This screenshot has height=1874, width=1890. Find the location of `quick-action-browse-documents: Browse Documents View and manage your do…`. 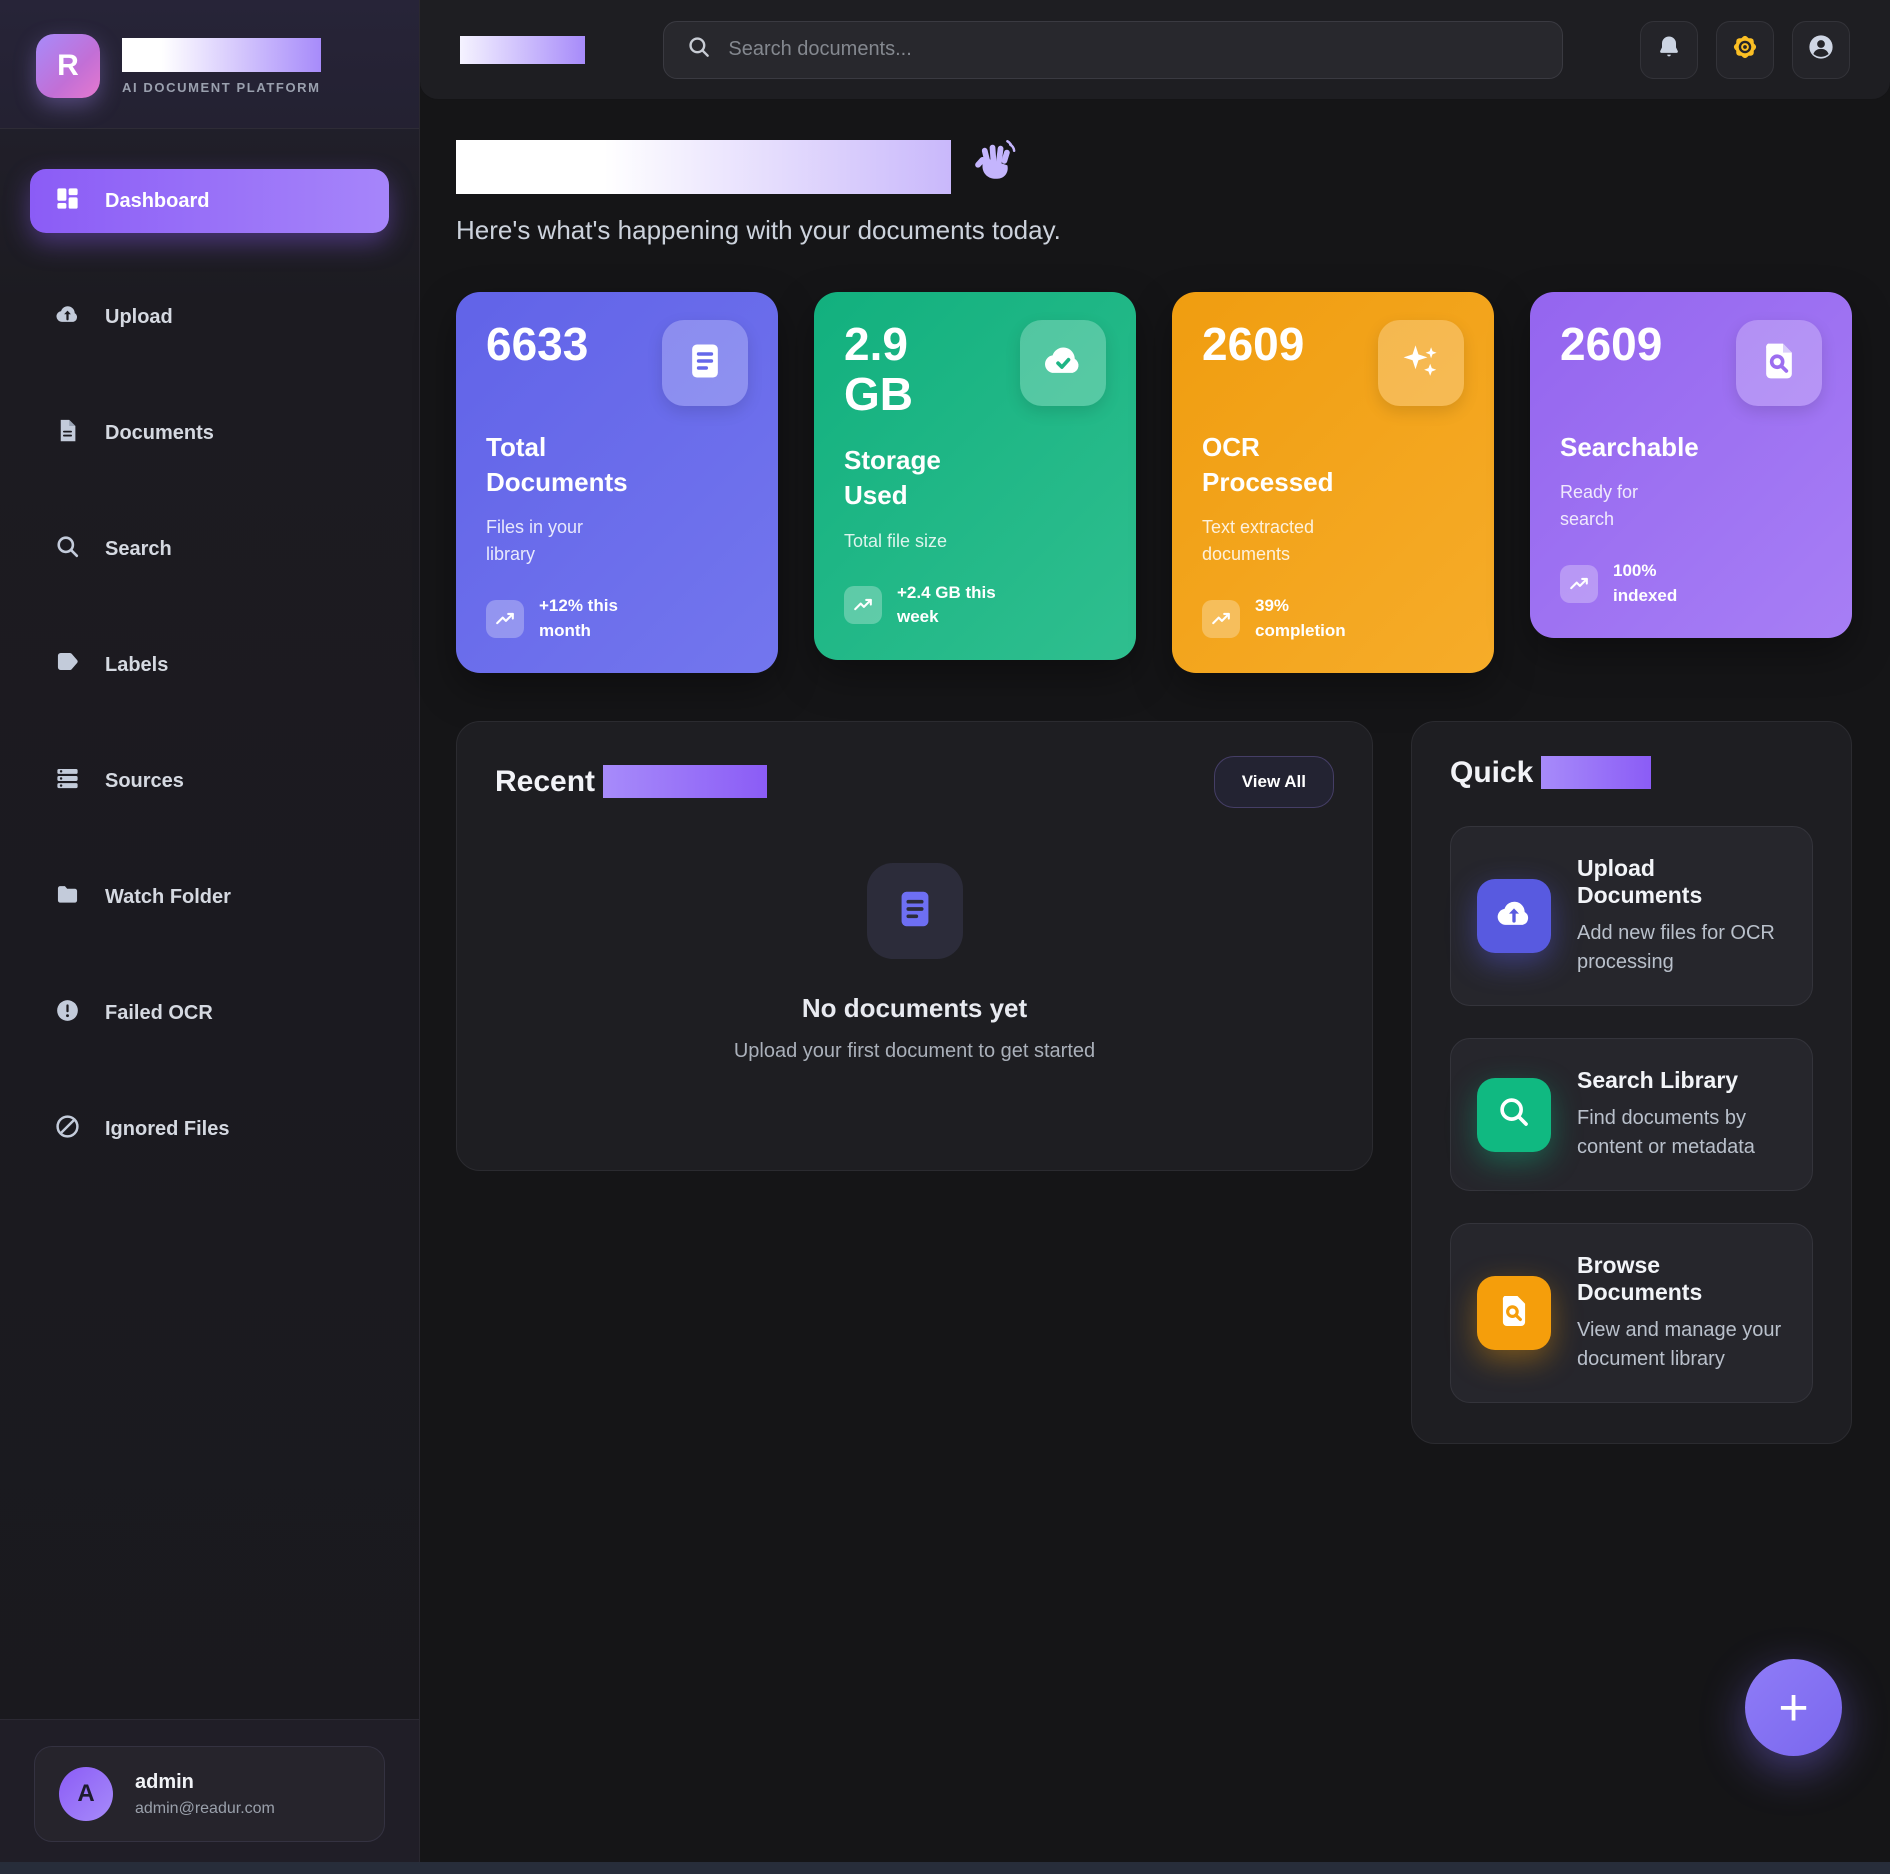

quick-action-browse-documents: Browse Documents View and manage your do… is located at coordinates (1631, 1313).